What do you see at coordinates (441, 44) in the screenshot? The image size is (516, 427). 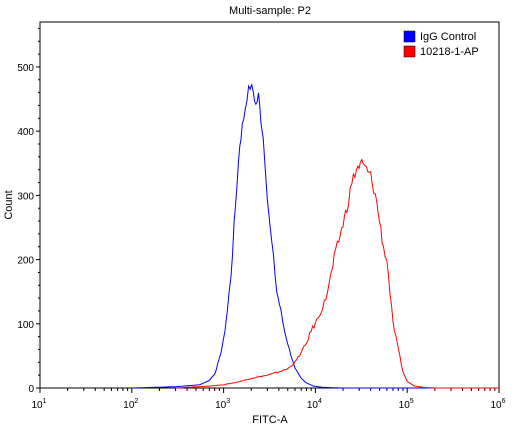 I see `legend: IgG Control 10218-1-AP` at bounding box center [441, 44].